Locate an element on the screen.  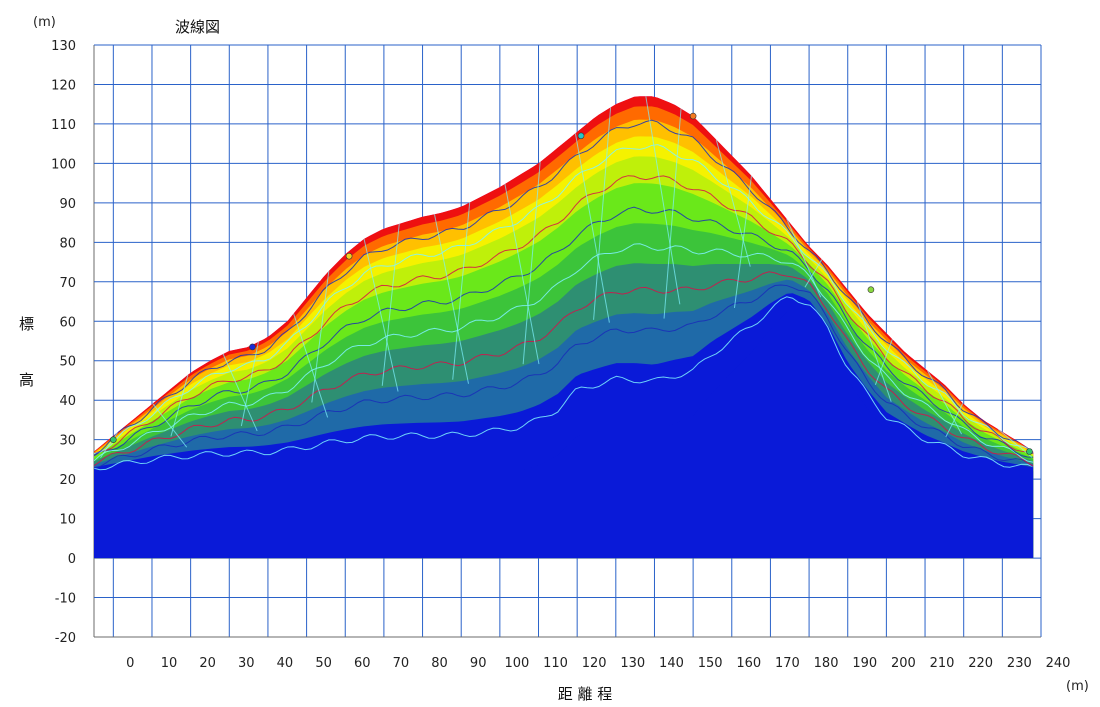
y-tick-label: 50 is located at coordinates (67, 362).